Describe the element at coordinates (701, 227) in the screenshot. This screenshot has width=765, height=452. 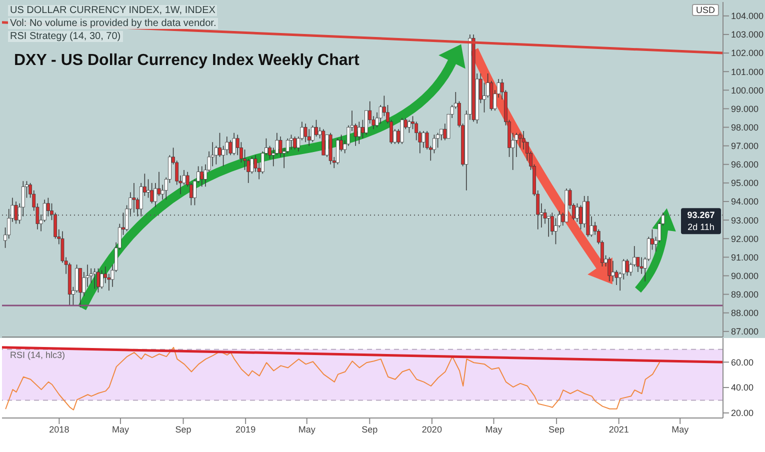
I see `annotation: 2d 11h` at that location.